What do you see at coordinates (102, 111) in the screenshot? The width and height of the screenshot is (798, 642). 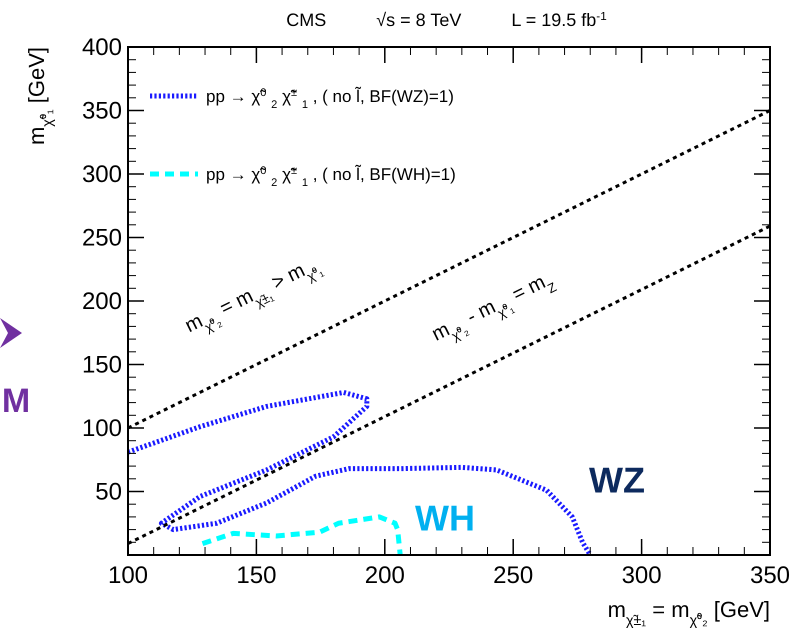 I see `y-tick-label: 350` at bounding box center [102, 111].